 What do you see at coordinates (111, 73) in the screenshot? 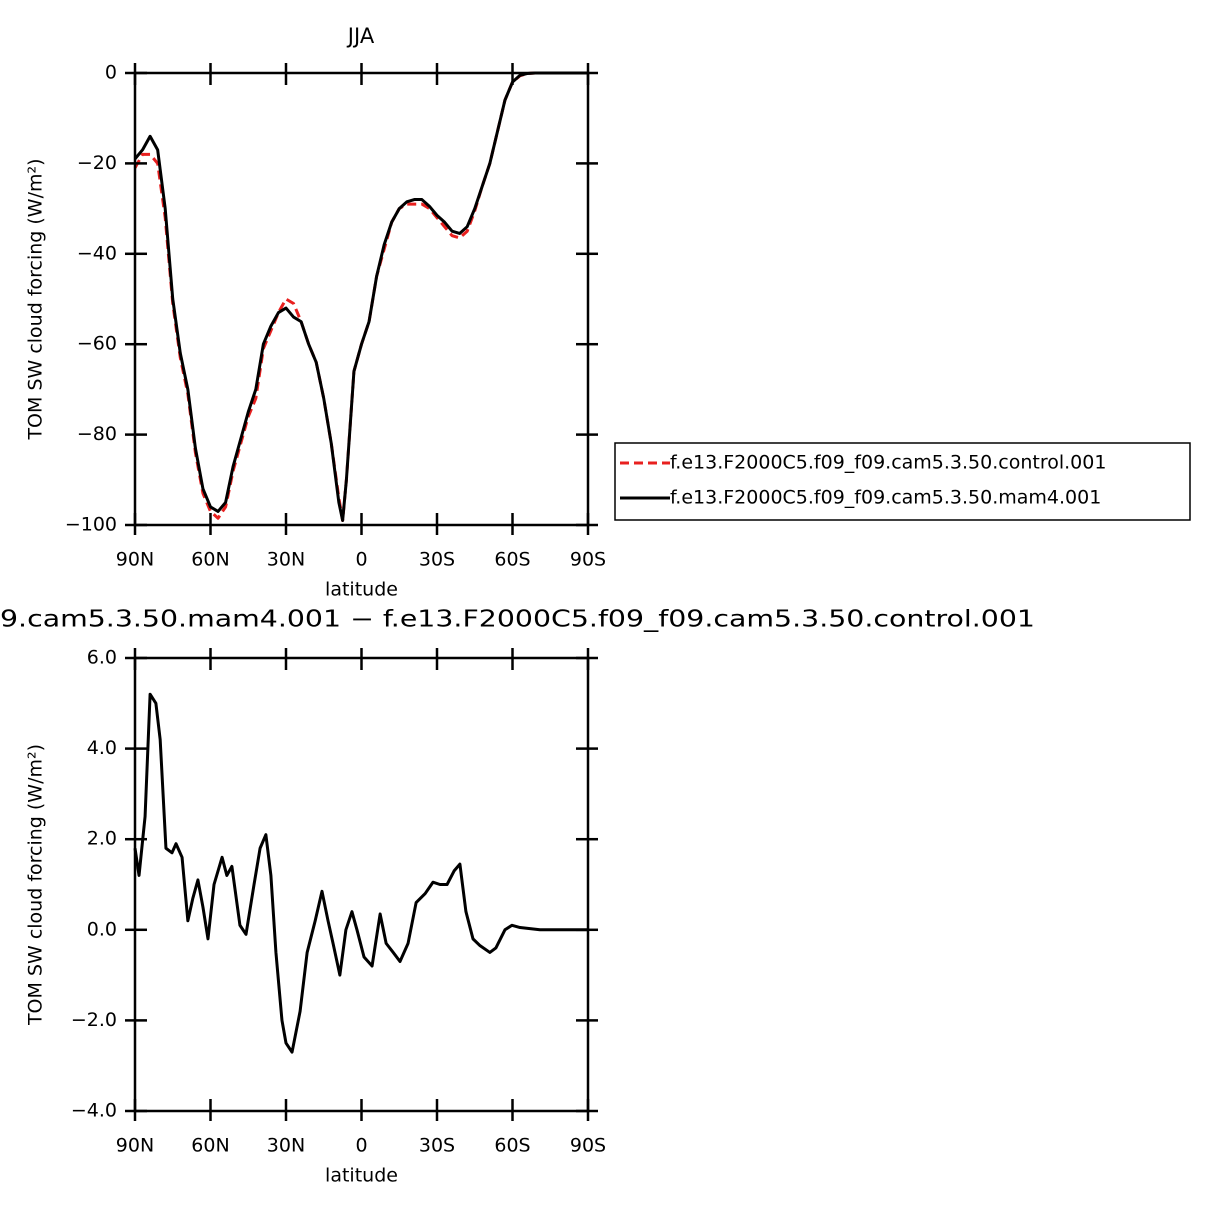
I see `y-tick-label: 0` at bounding box center [111, 73].